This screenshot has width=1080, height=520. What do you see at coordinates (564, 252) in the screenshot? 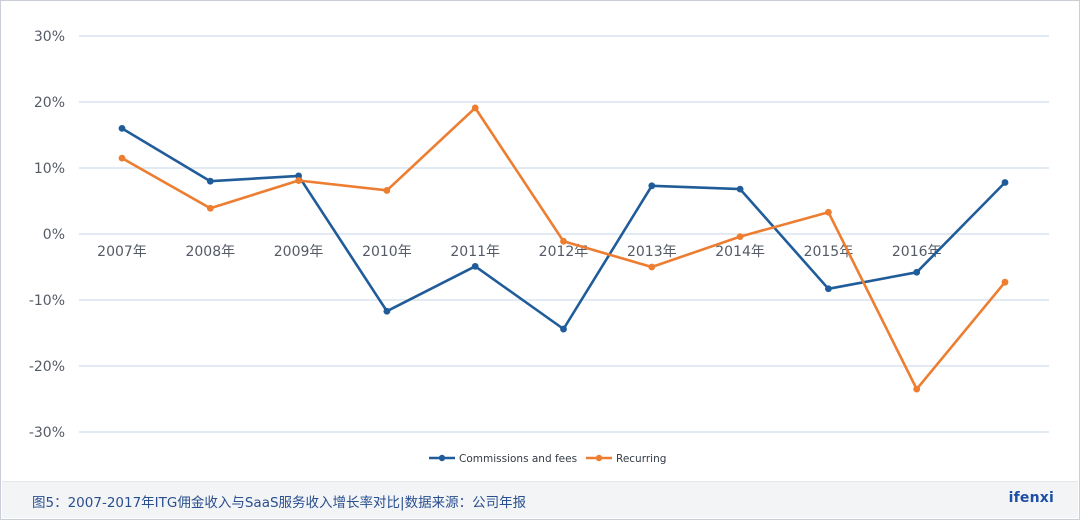
I see `x-tick-label: 2012年` at bounding box center [564, 252].